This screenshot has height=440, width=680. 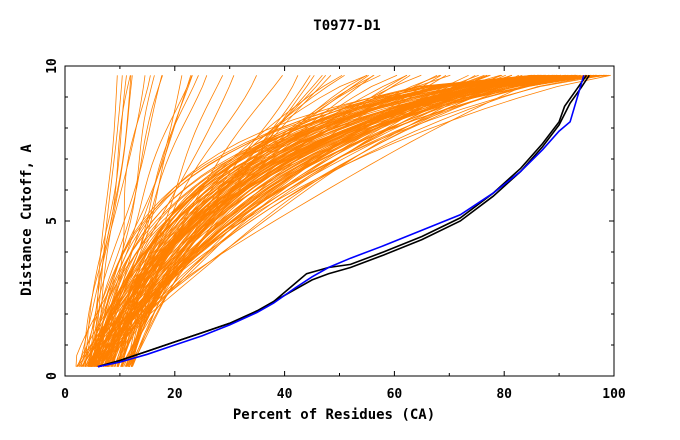 What do you see at coordinates (346, 26) in the screenshot?
I see `chart-title: T0977-D1` at bounding box center [346, 26].